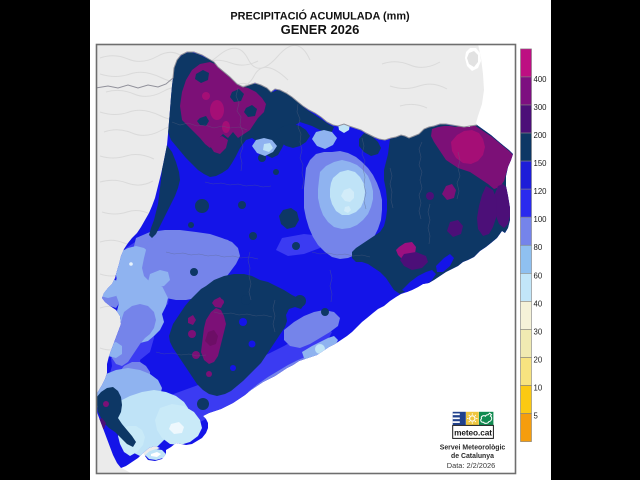 The width and height of the screenshot is (640, 480). What do you see at coordinates (536, 416) in the screenshot?
I see `svg-text: 5` at bounding box center [536, 416].